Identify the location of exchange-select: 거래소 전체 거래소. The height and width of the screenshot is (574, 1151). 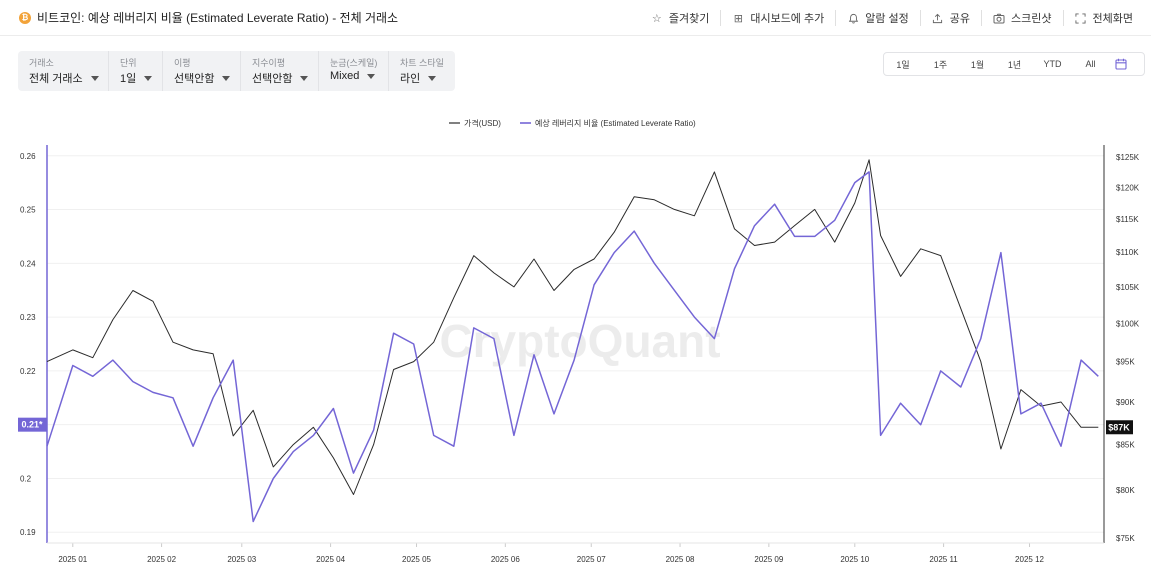
(63, 71).